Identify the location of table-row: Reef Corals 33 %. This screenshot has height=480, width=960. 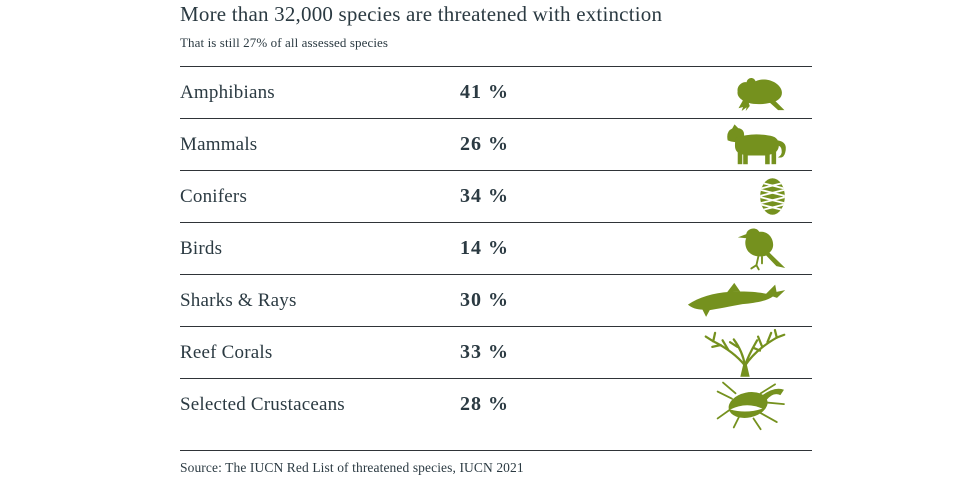
(496, 352).